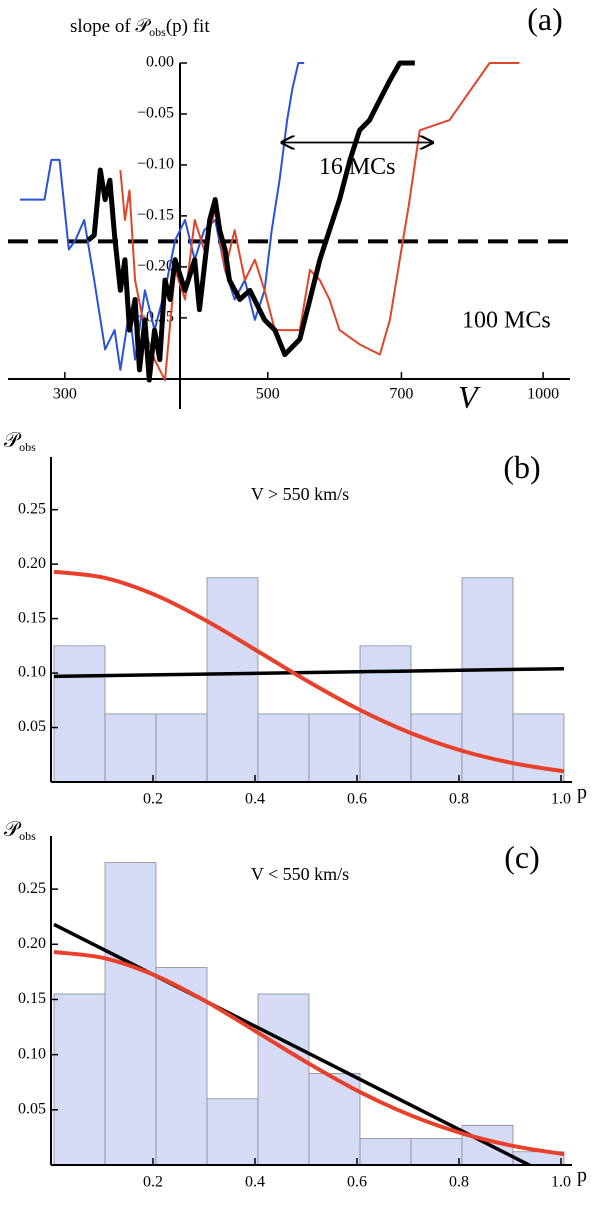 The height and width of the screenshot is (1210, 600). Describe the element at coordinates (506, 321) in the screenshot. I see `annotation: 100 MCs` at that location.